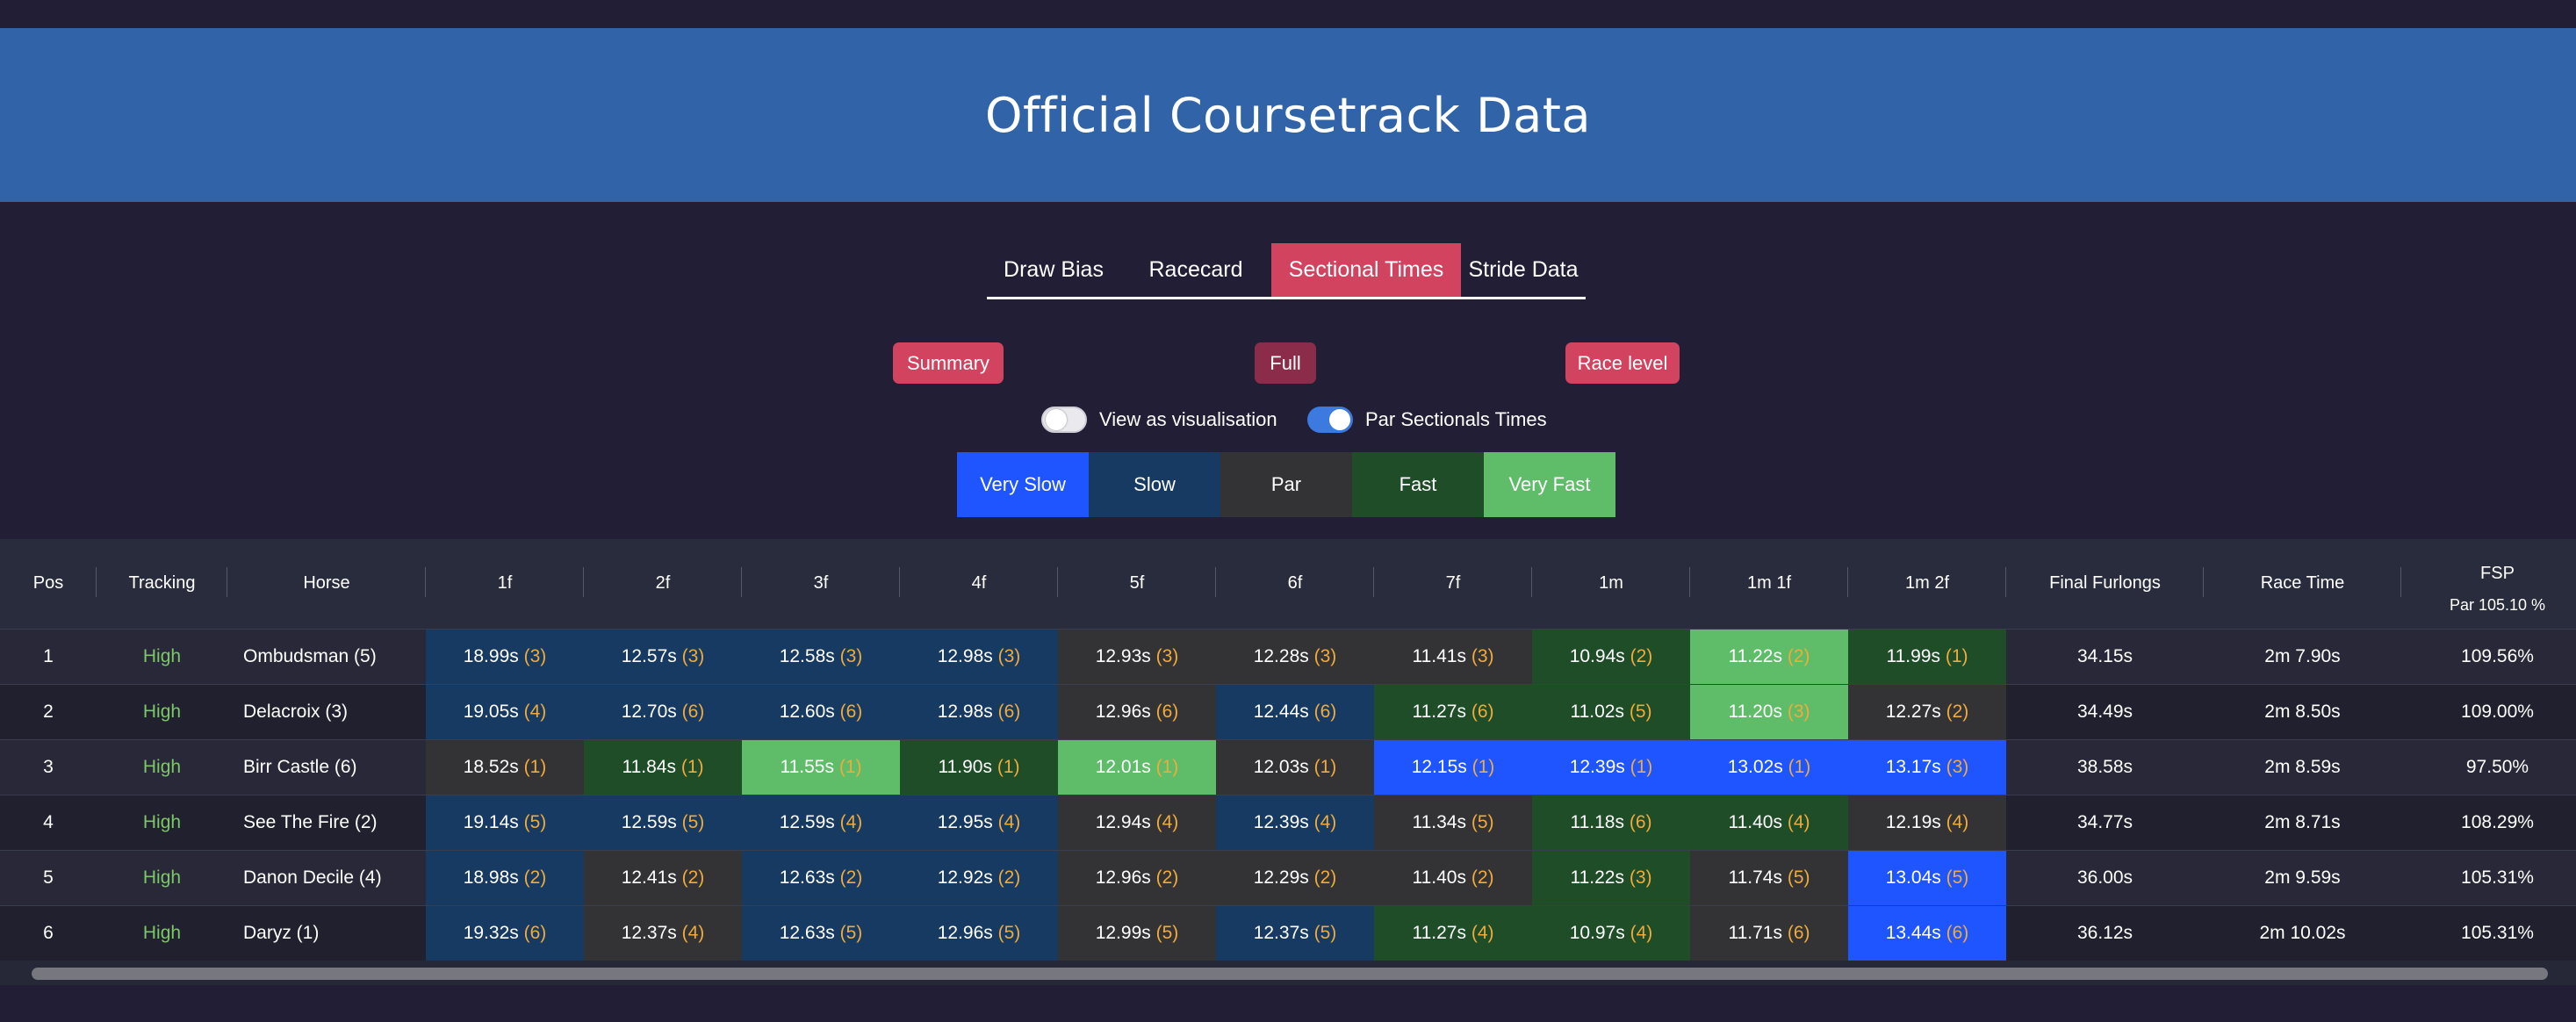 The width and height of the screenshot is (2576, 1022). I want to click on col-header-1m-2f: 1m 2f, so click(1927, 584).